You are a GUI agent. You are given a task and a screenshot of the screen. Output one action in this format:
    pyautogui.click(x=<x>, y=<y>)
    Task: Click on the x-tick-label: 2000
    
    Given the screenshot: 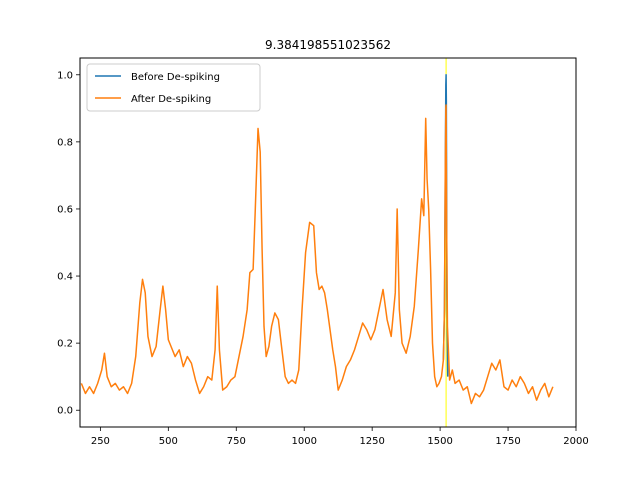 What is the action you would take?
    pyautogui.click(x=575, y=441)
    